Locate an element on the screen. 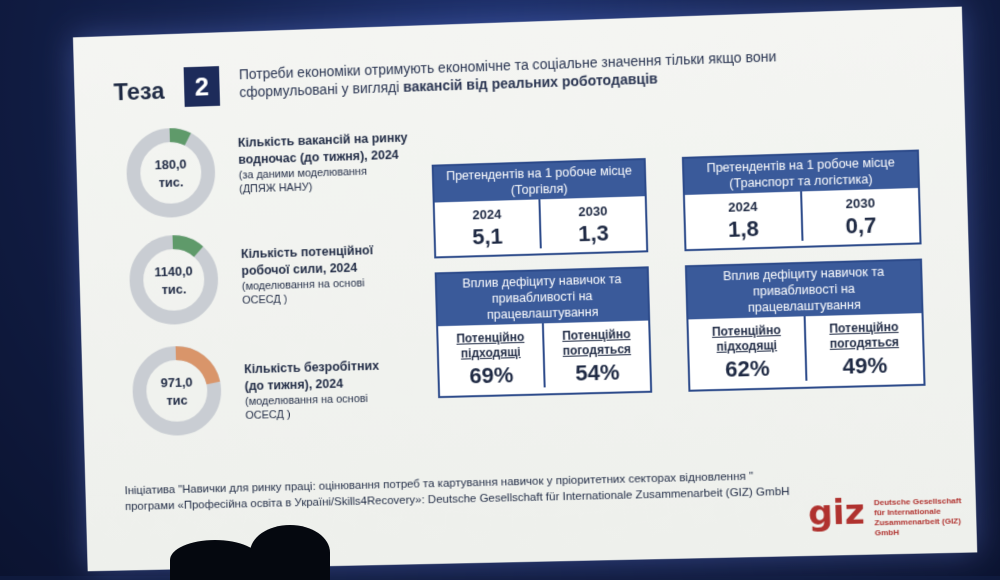 This screenshot has width=1000, height=580. donut-value: 971,0 is located at coordinates (176, 382).